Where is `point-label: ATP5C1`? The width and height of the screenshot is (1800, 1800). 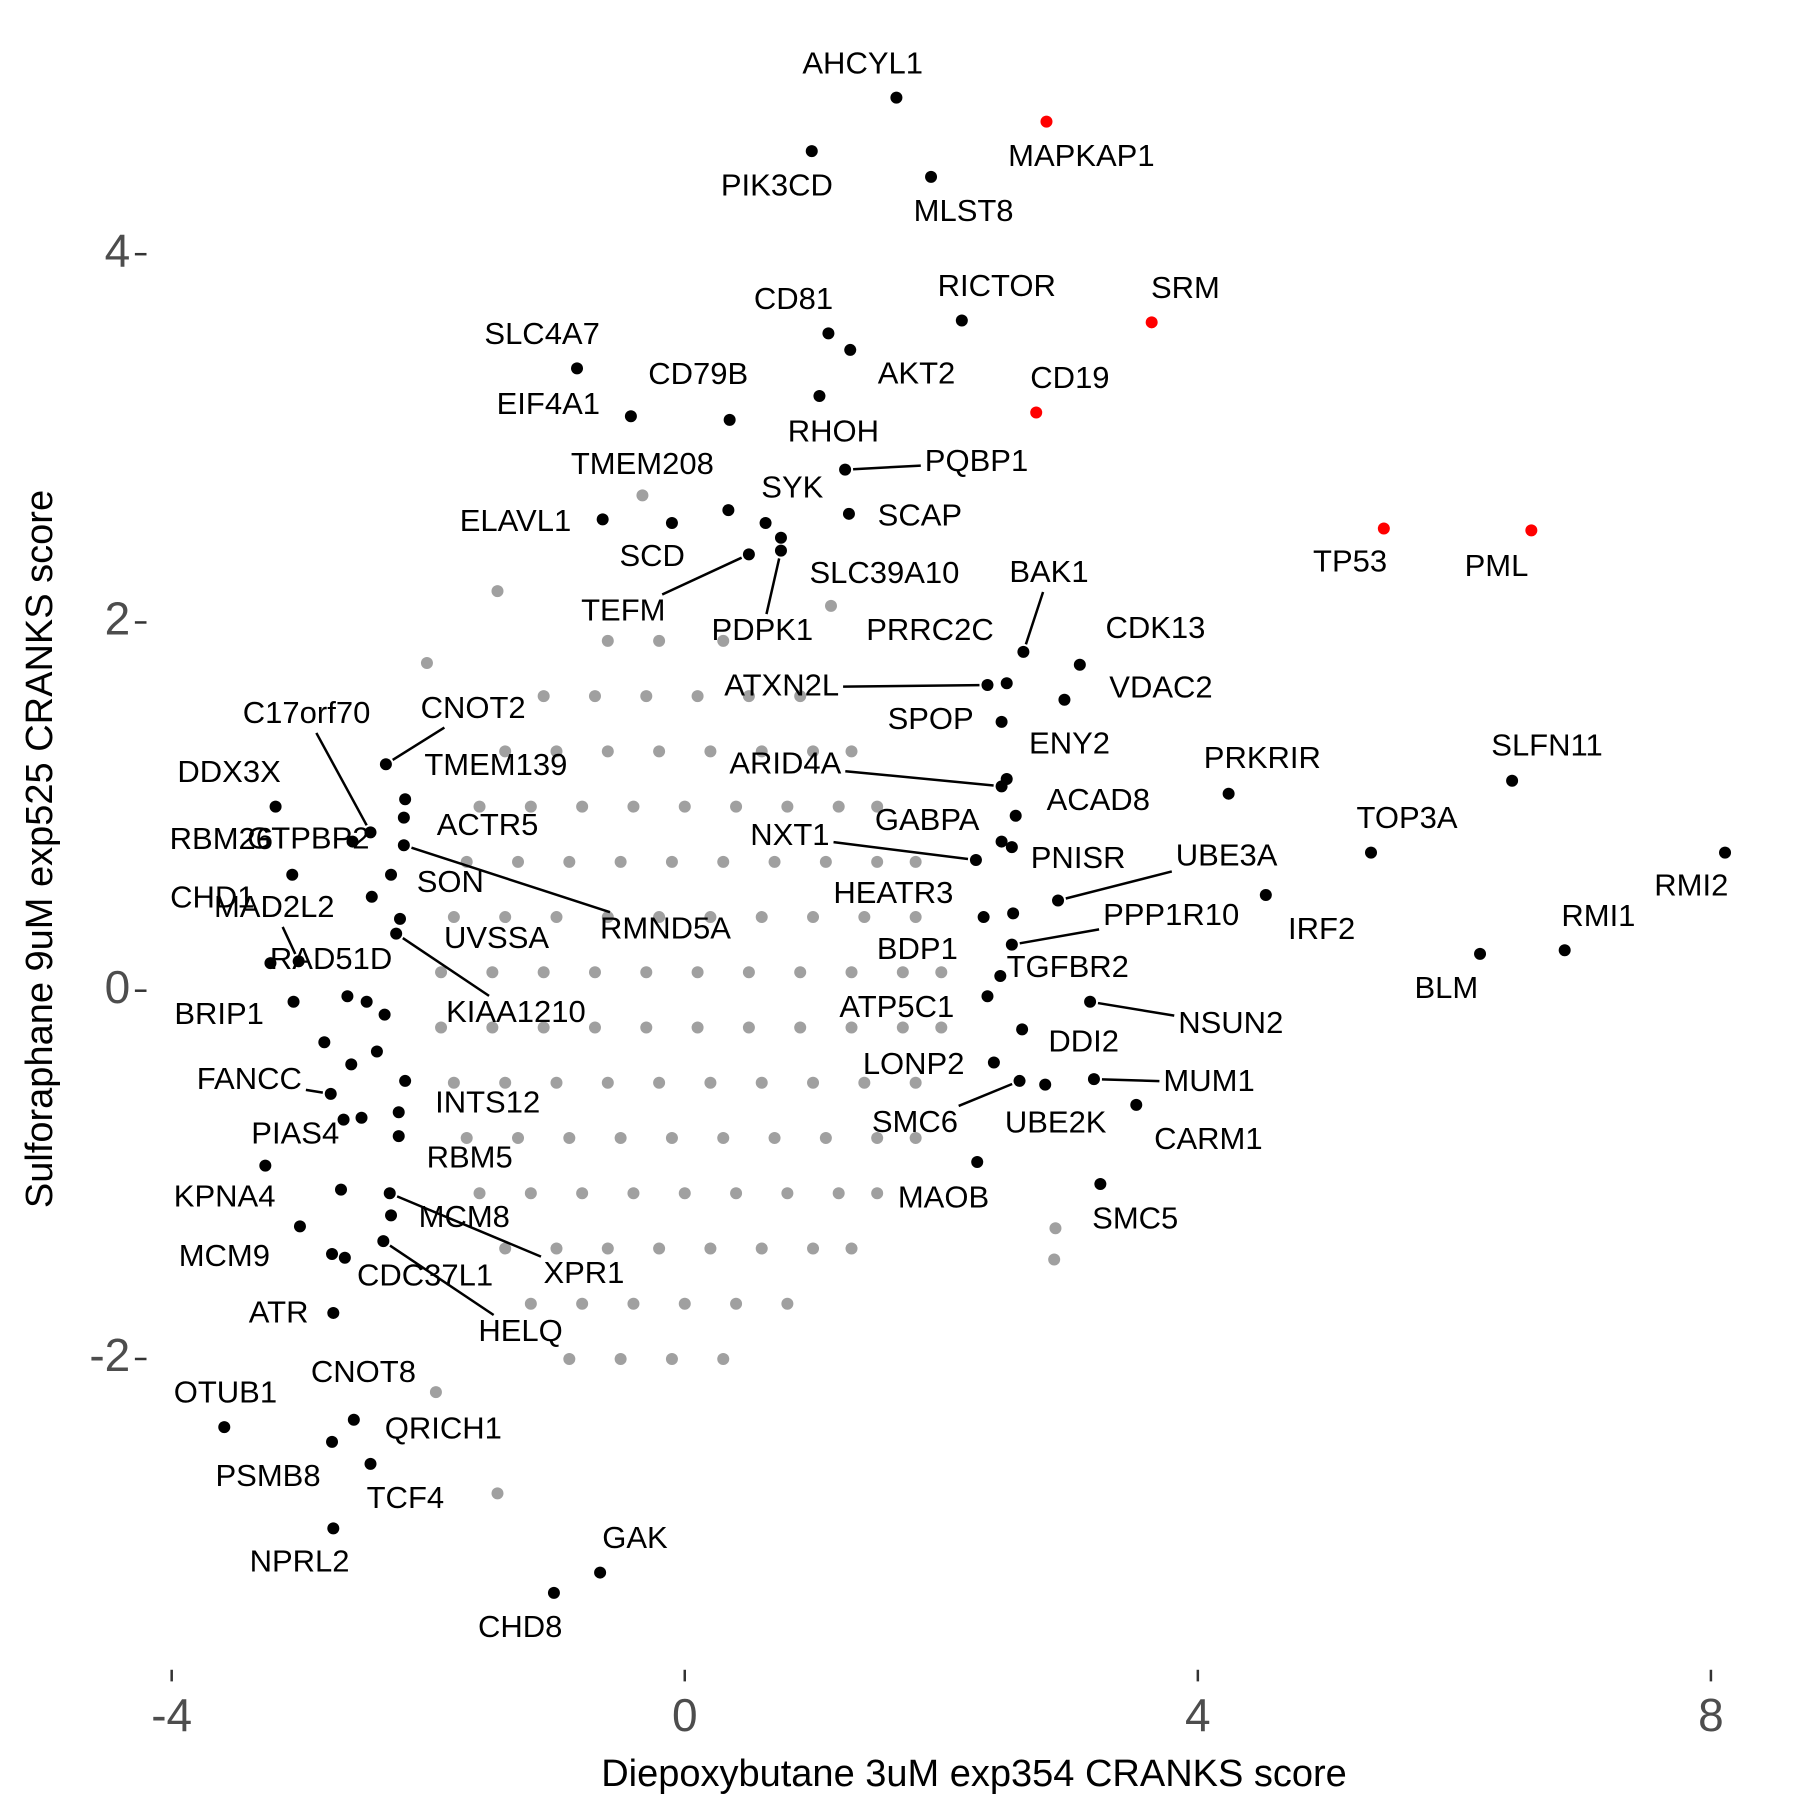
point-label: ATP5C1 is located at coordinates (896, 1006).